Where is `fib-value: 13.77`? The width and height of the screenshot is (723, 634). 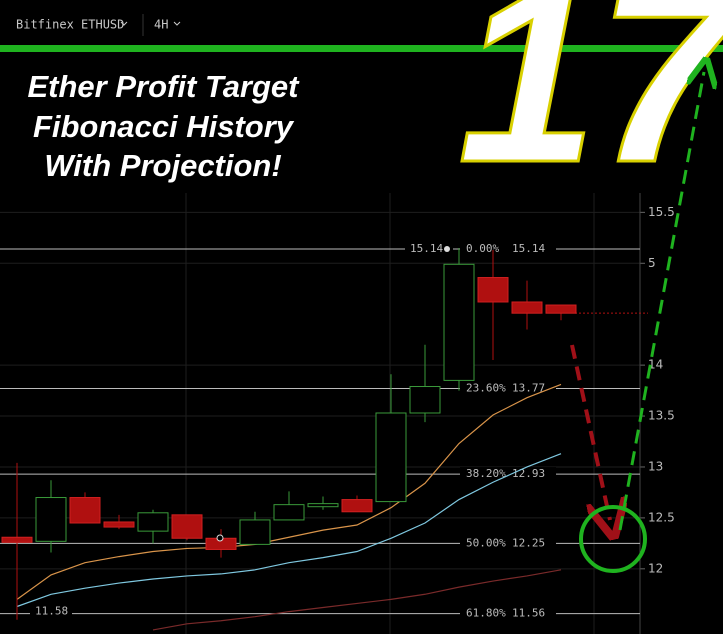
fib-value: 13.77 is located at coordinates (528, 388).